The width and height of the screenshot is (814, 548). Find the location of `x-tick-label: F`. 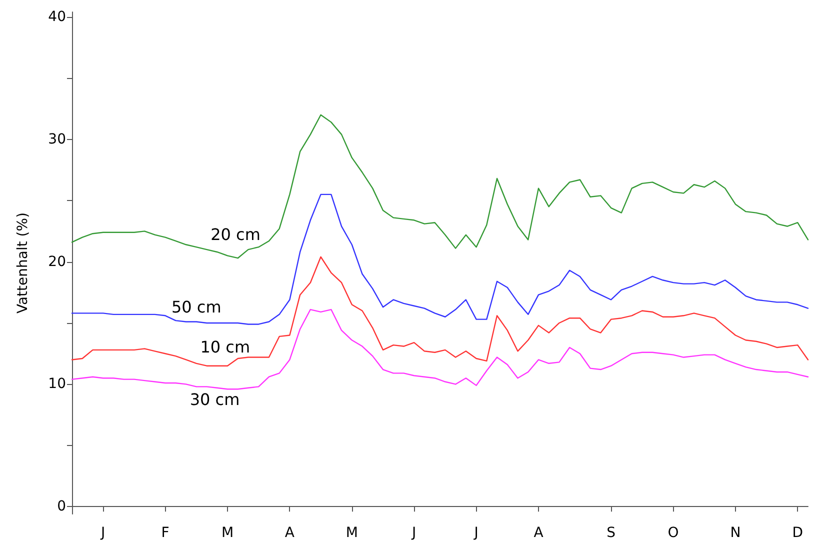

x-tick-label: F is located at coordinates (165, 533).